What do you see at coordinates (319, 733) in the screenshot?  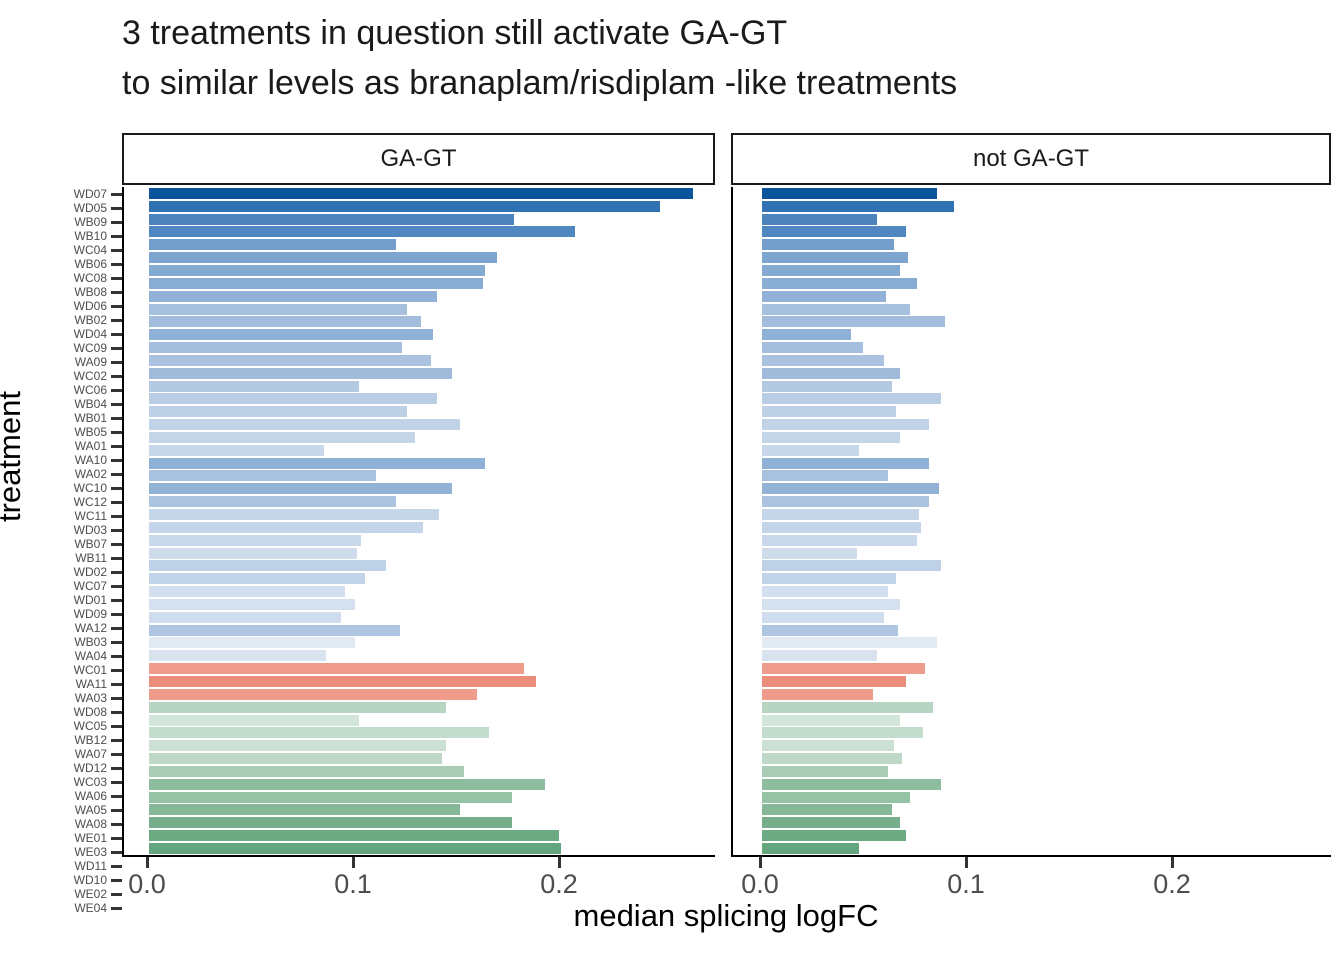 I see `bar-WC03` at bounding box center [319, 733].